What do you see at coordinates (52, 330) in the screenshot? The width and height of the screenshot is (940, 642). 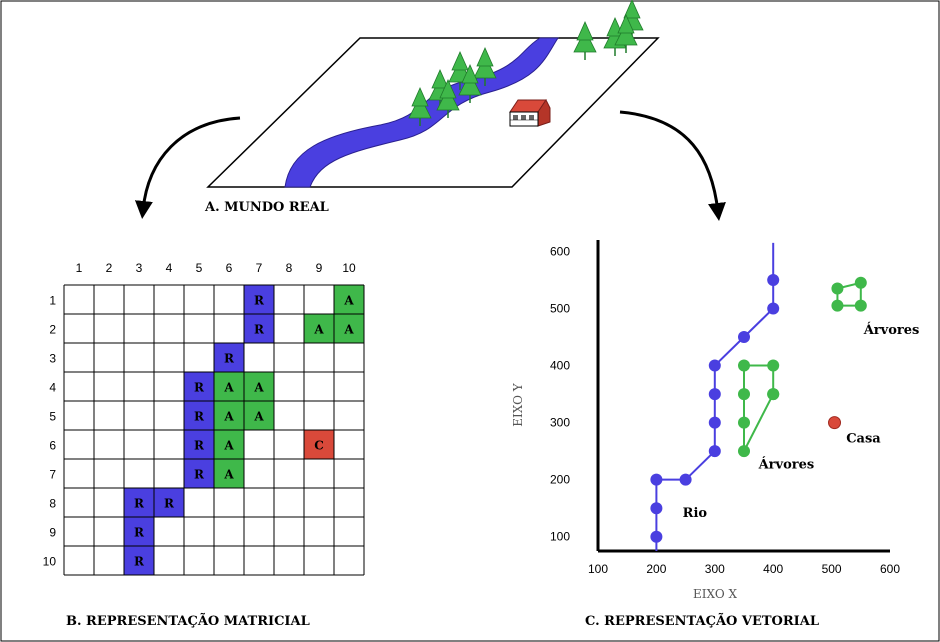 I see `row-label: 2` at bounding box center [52, 330].